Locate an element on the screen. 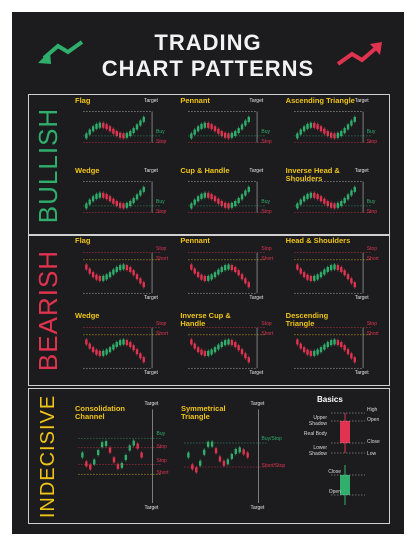 The width and height of the screenshot is (416, 546). short-stop-label: Short/Stop is located at coordinates (273, 466).